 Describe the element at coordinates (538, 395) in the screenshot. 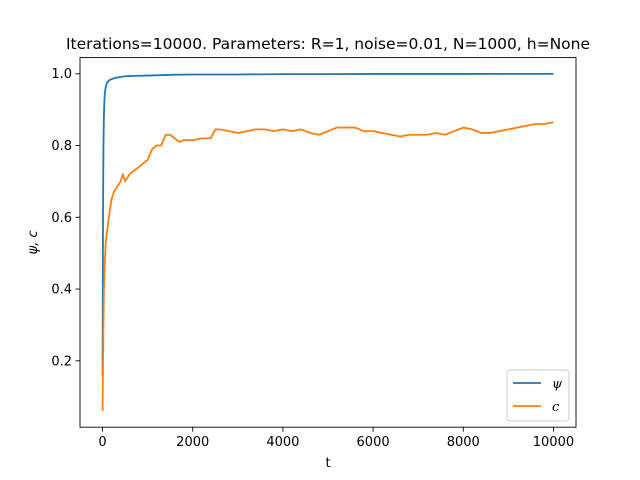

I see `legend: ψ c` at that location.